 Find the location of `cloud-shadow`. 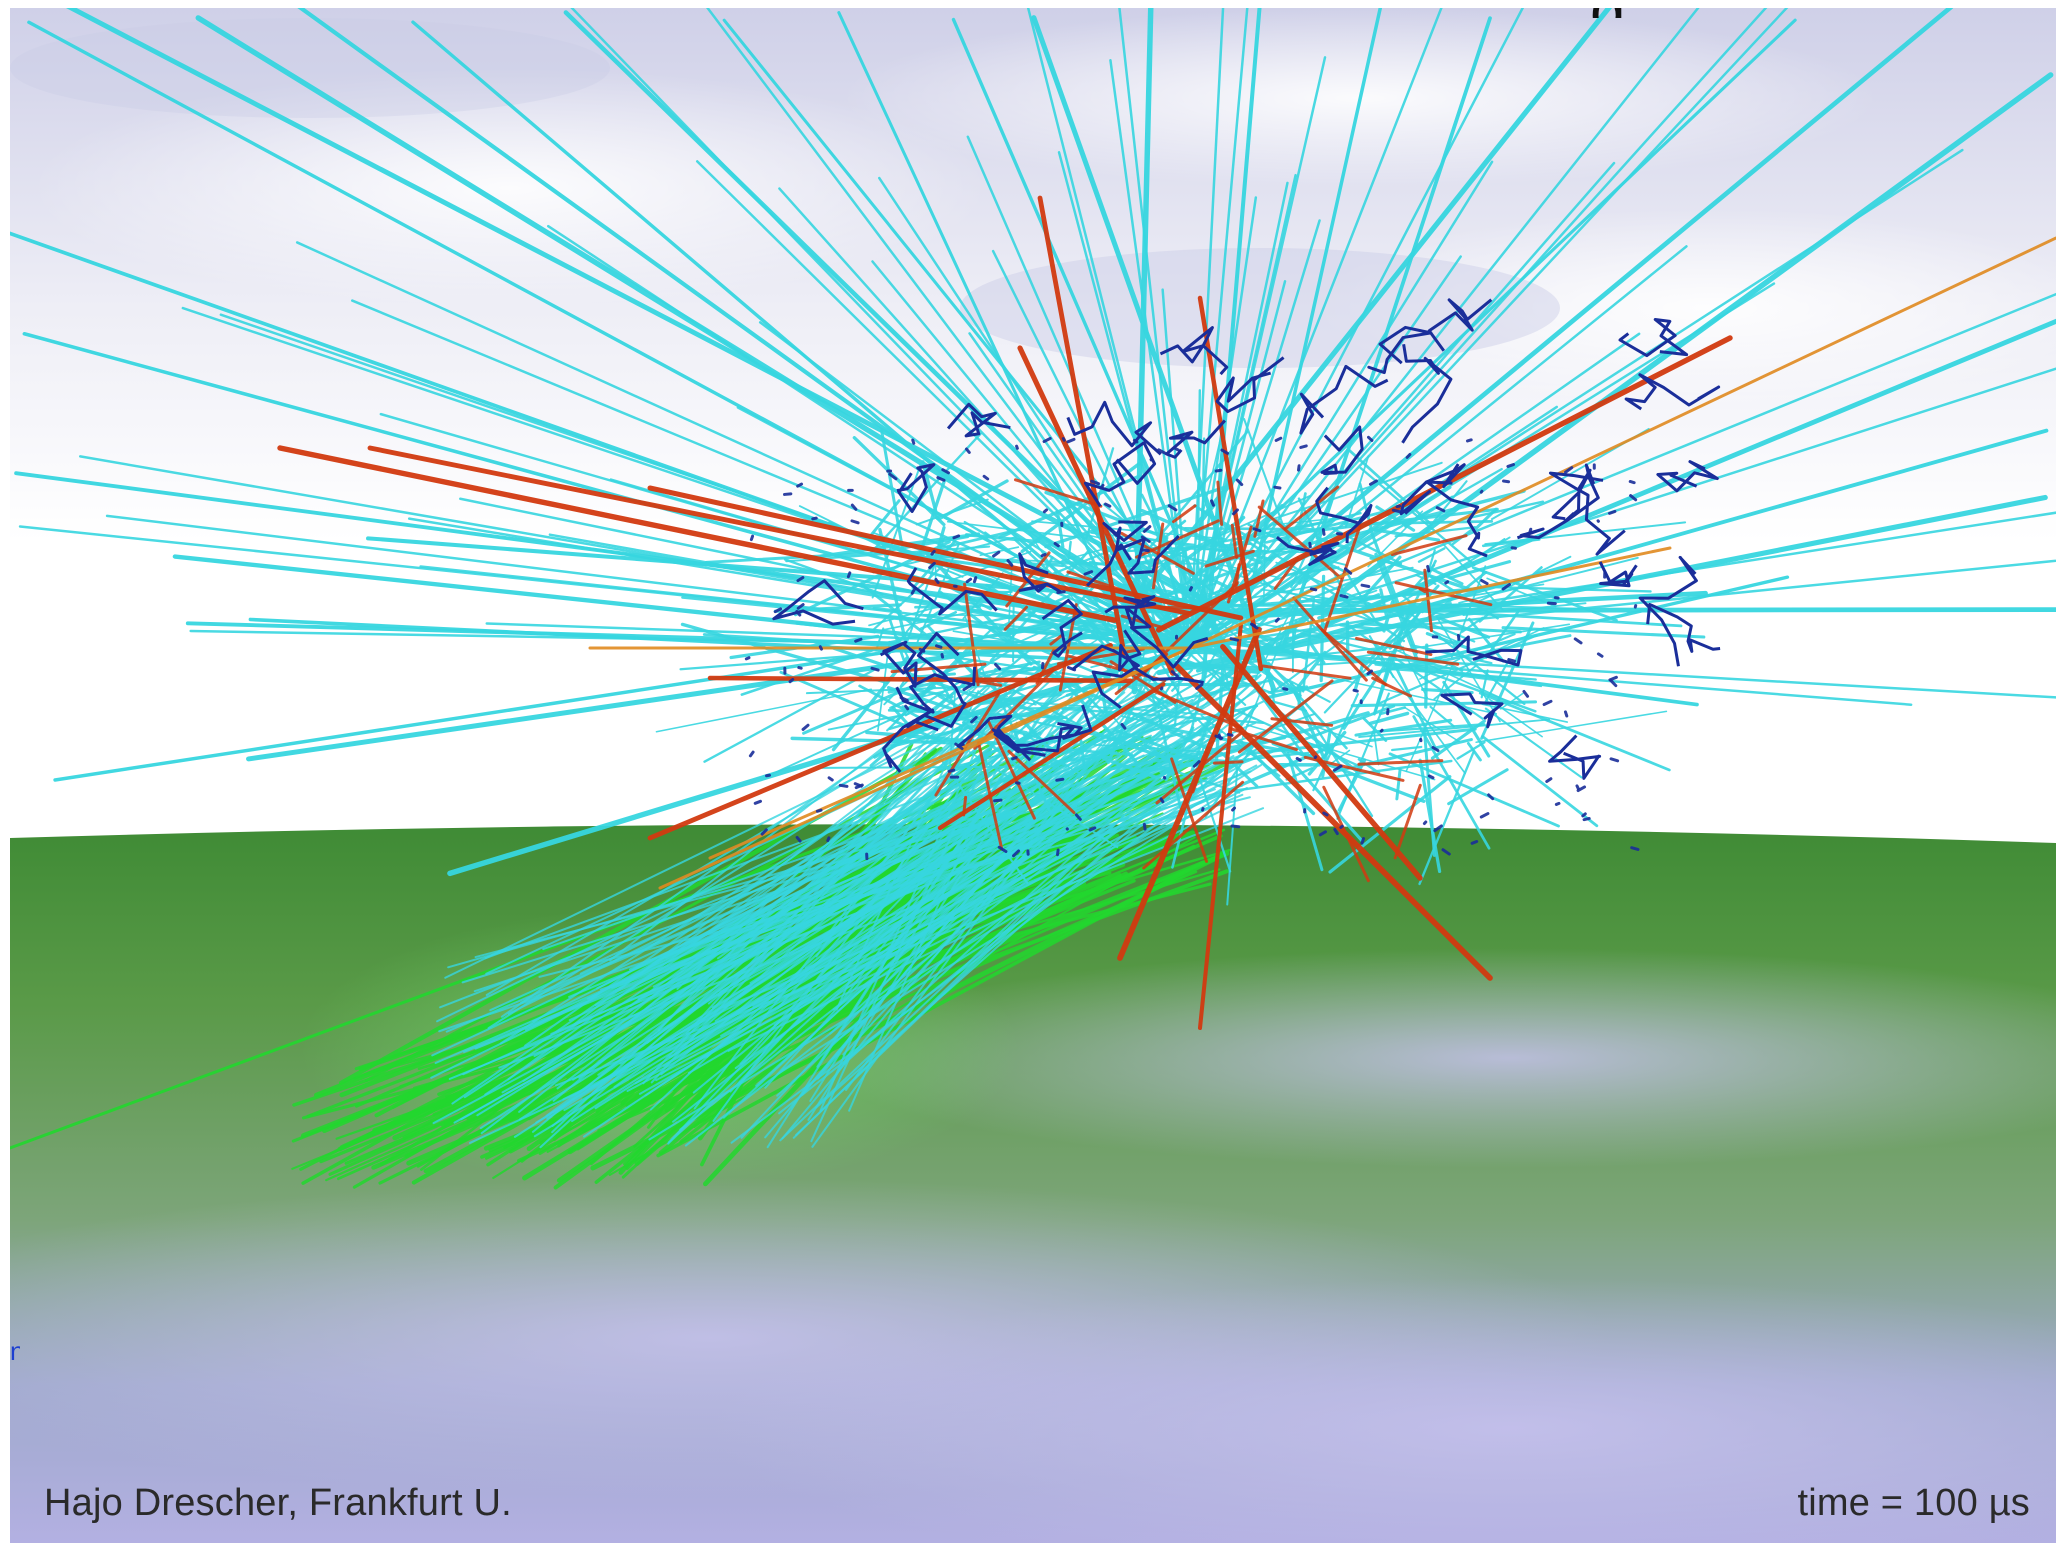

cloud-shadow is located at coordinates (310, 68).